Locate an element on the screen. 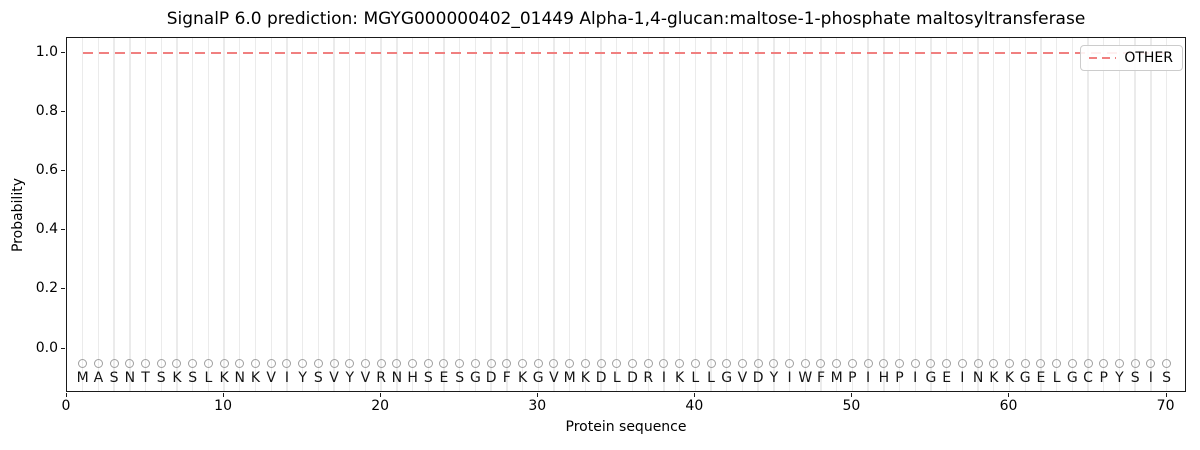 Image resolution: width=1200 pixels, height=450 pixels. x-tick-label: 30 is located at coordinates (537, 406).